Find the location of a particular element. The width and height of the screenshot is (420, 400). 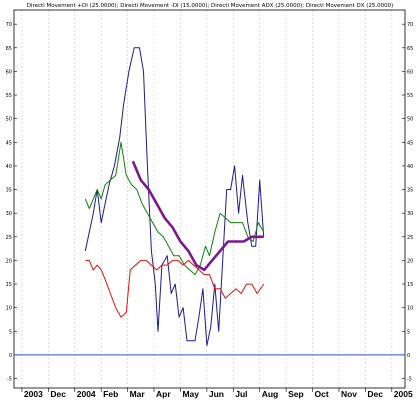

y-tick-label-right: 40 is located at coordinates (410, 167).